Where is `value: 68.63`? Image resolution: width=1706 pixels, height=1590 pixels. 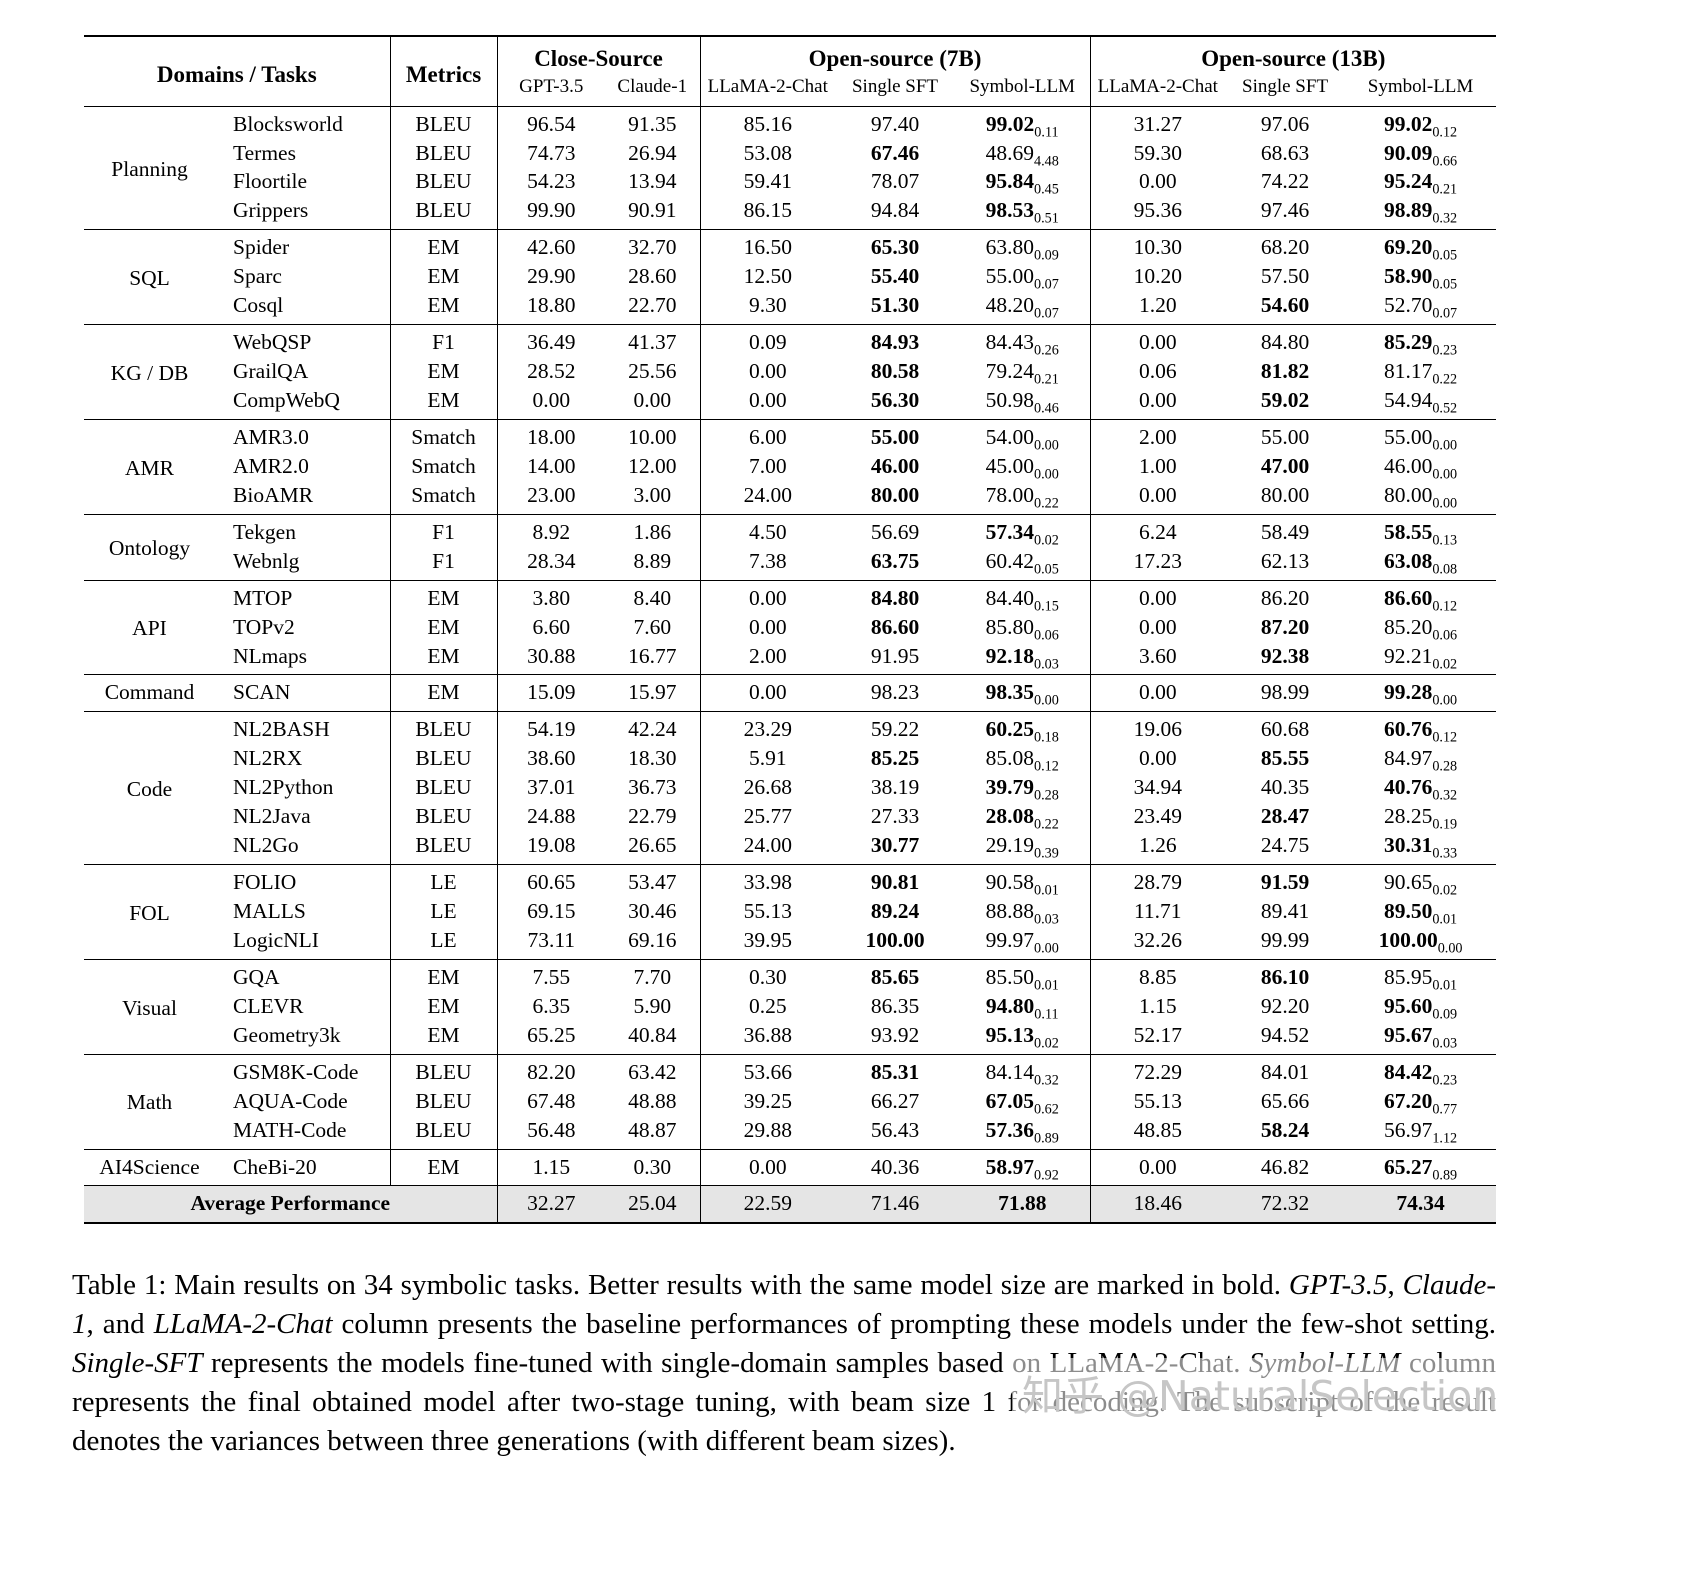
value: 68.63 is located at coordinates (1285, 152).